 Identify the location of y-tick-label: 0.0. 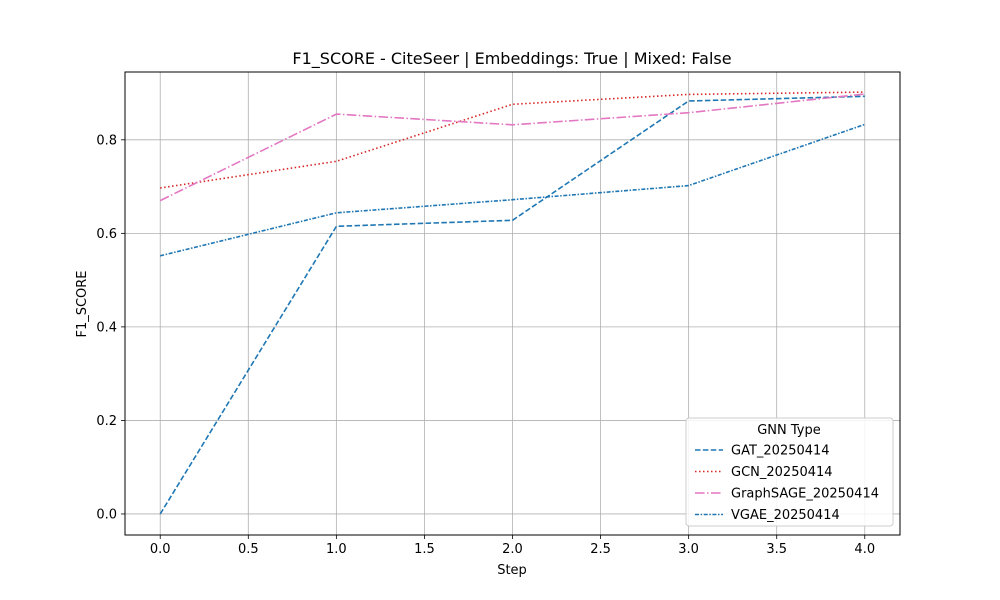
(106, 514).